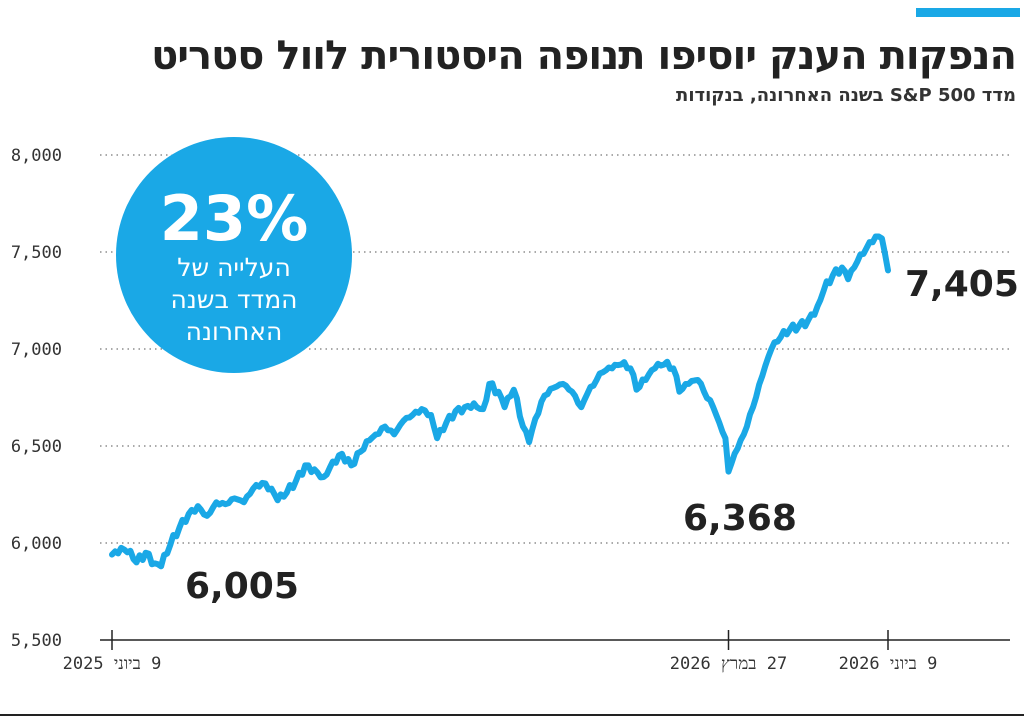  Describe the element at coordinates (36, 253) in the screenshot. I see `y-tick-label: 7,500` at that location.